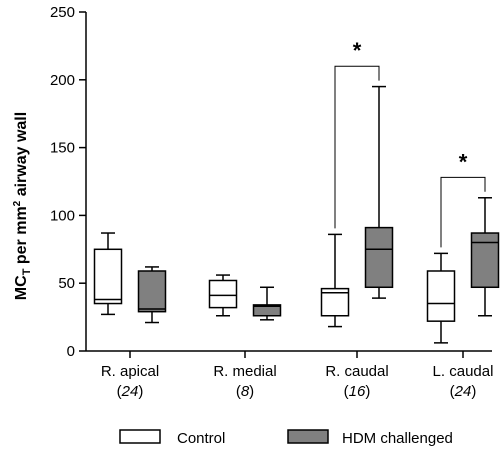 The width and height of the screenshot is (500, 453). I want to click on y-tick-label: 250, so click(62, 12).